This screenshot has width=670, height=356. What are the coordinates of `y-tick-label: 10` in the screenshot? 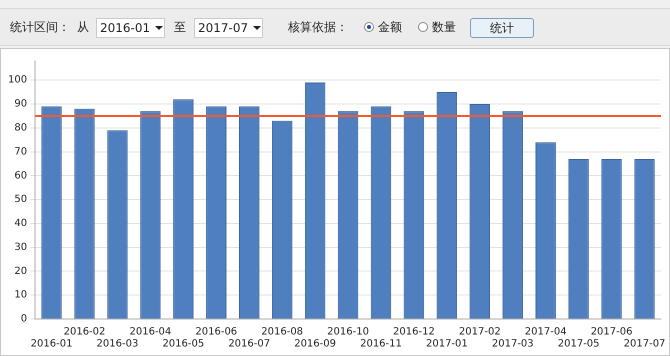 It's located at (21, 295).